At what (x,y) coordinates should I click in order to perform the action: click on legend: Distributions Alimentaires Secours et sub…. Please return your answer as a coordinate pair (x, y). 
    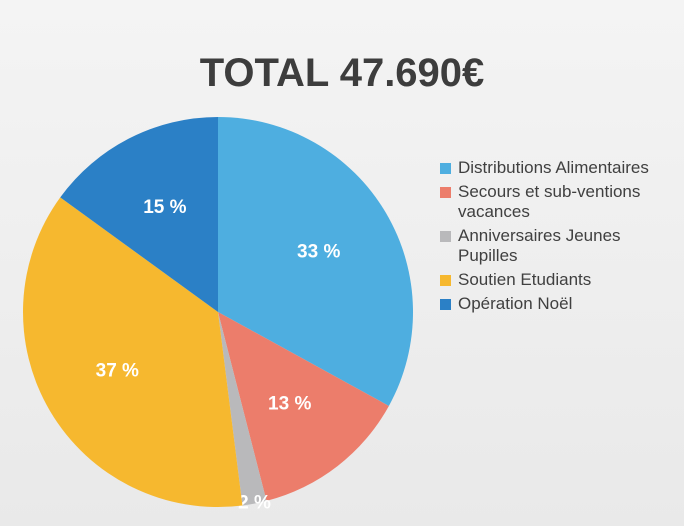
    Looking at the image, I should click on (556, 238).